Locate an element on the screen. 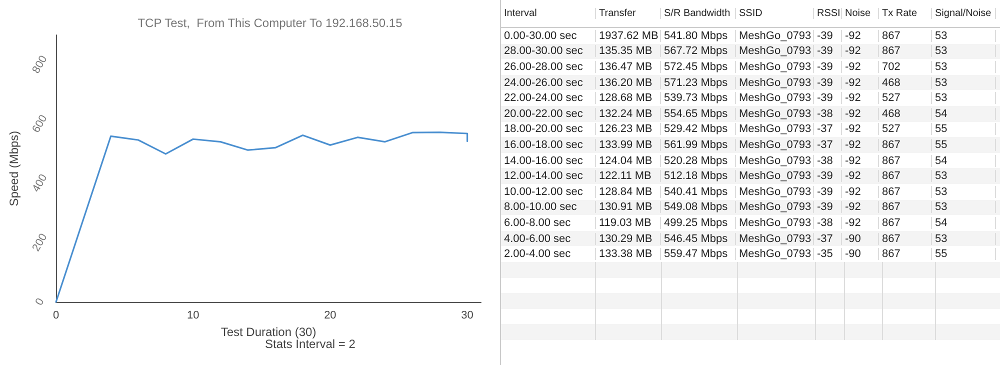  text: 546.45 Mbps is located at coordinates (696, 238).